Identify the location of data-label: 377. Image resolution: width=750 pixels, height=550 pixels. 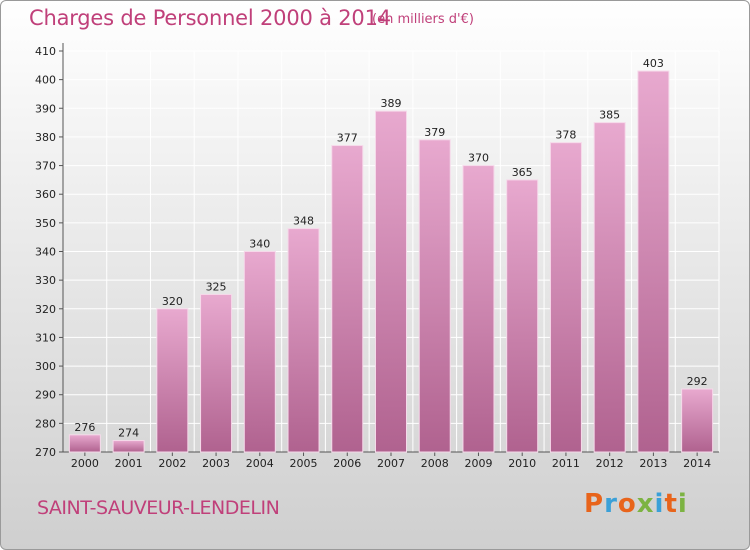
(347, 138).